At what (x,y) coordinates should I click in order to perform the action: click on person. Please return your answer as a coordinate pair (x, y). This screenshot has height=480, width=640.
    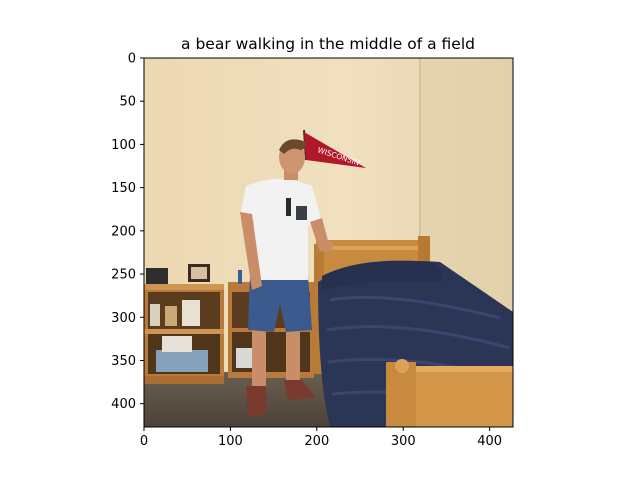
    Looking at the image, I should click on (286, 277).